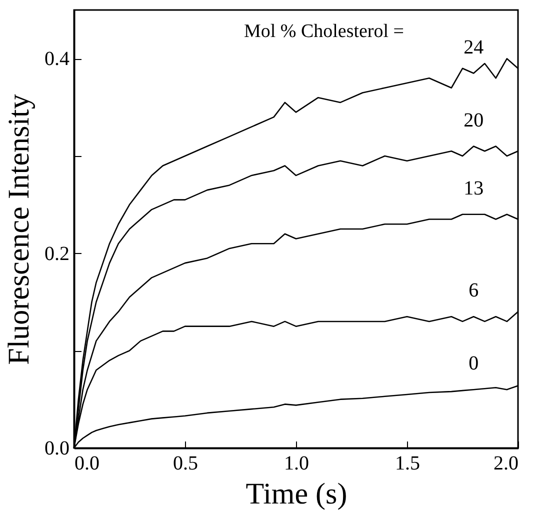  I want to click on series-label: 24, so click(474, 47).